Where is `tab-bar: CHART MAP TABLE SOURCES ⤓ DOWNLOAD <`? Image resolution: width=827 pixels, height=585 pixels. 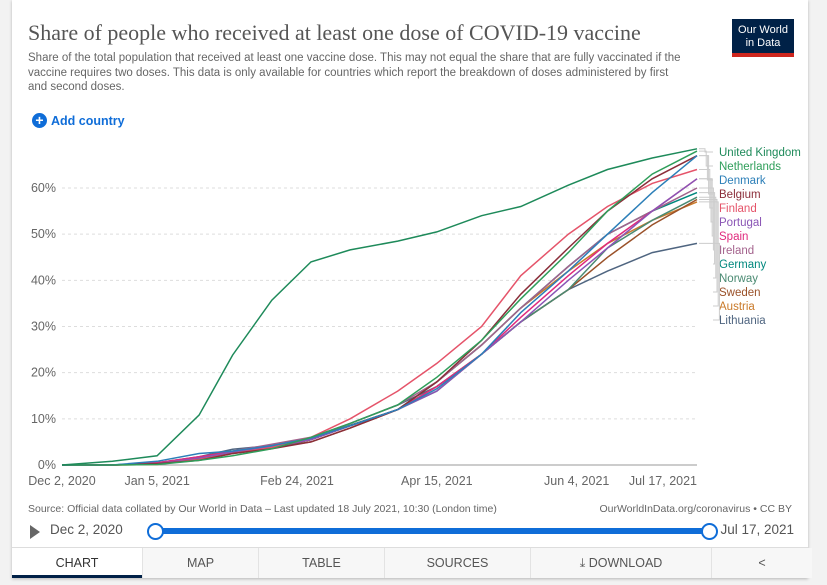
tab-bar: CHART MAP TABLE SOURCES ⤓ DOWNLOAD < is located at coordinates (412, 562).